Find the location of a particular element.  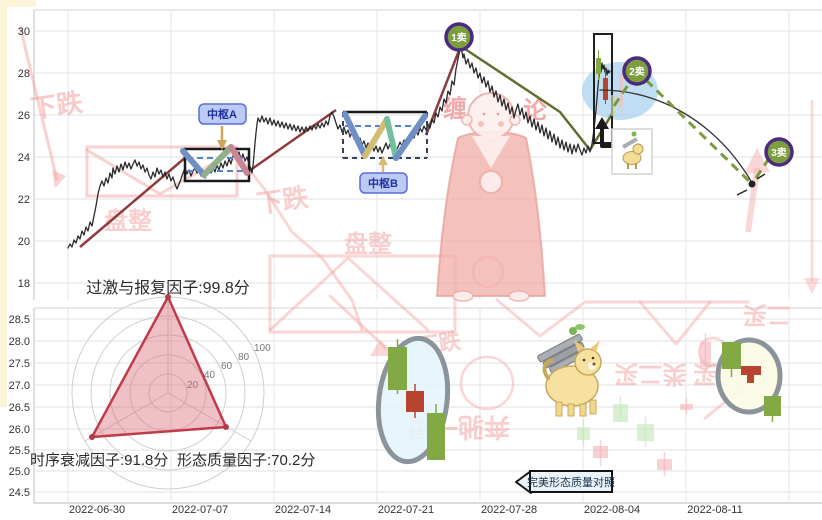

y-tick-top: 18 is located at coordinates (24, 284).